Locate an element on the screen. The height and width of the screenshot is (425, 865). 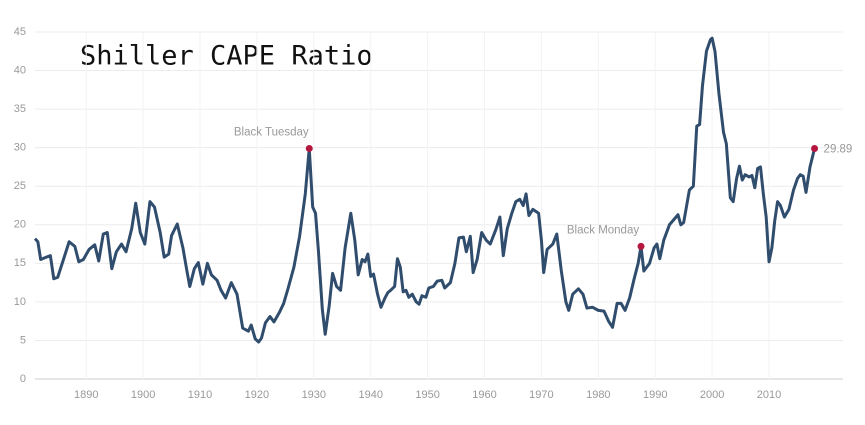
x-tick-label: 1910 is located at coordinates (200, 395).